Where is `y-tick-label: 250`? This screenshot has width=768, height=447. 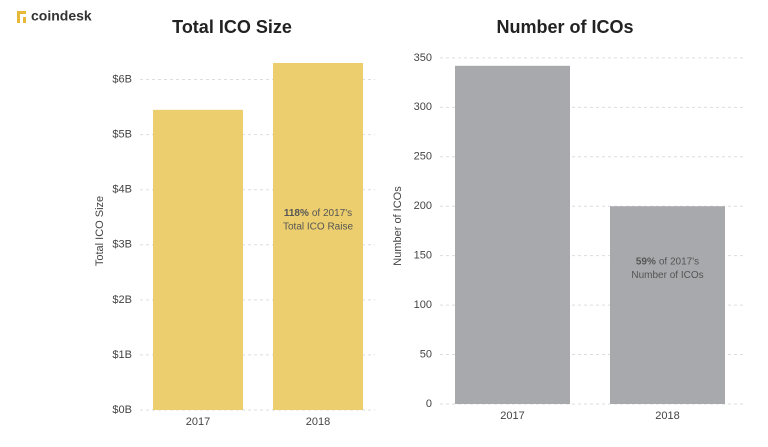 y-tick-label: 250 is located at coordinates (423, 157).